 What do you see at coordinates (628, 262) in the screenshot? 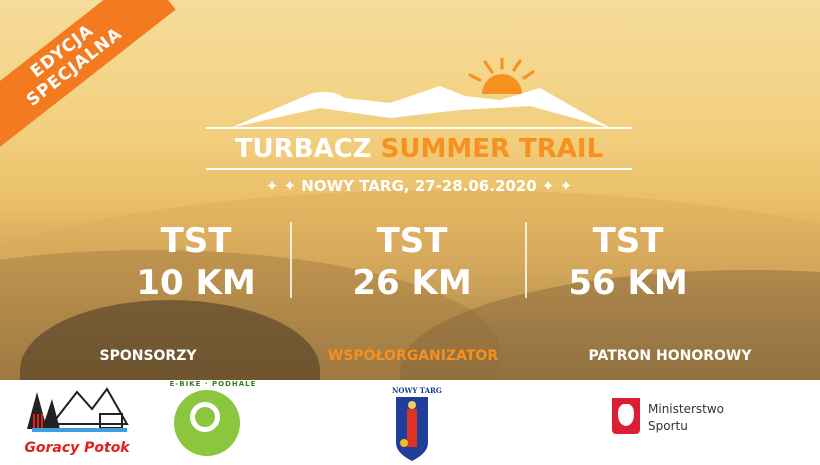
I see `distance-56km: TST 56 KM` at bounding box center [628, 262].